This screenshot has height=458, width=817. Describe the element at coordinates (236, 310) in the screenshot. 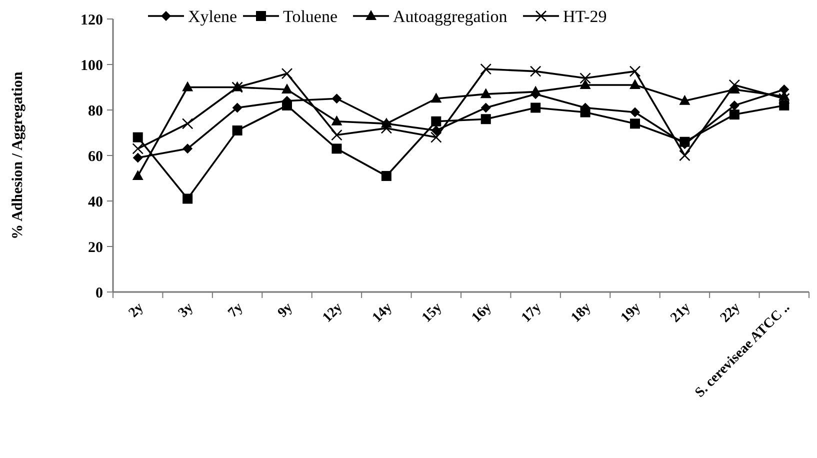

I see `x-tick-label: 7y` at that location.